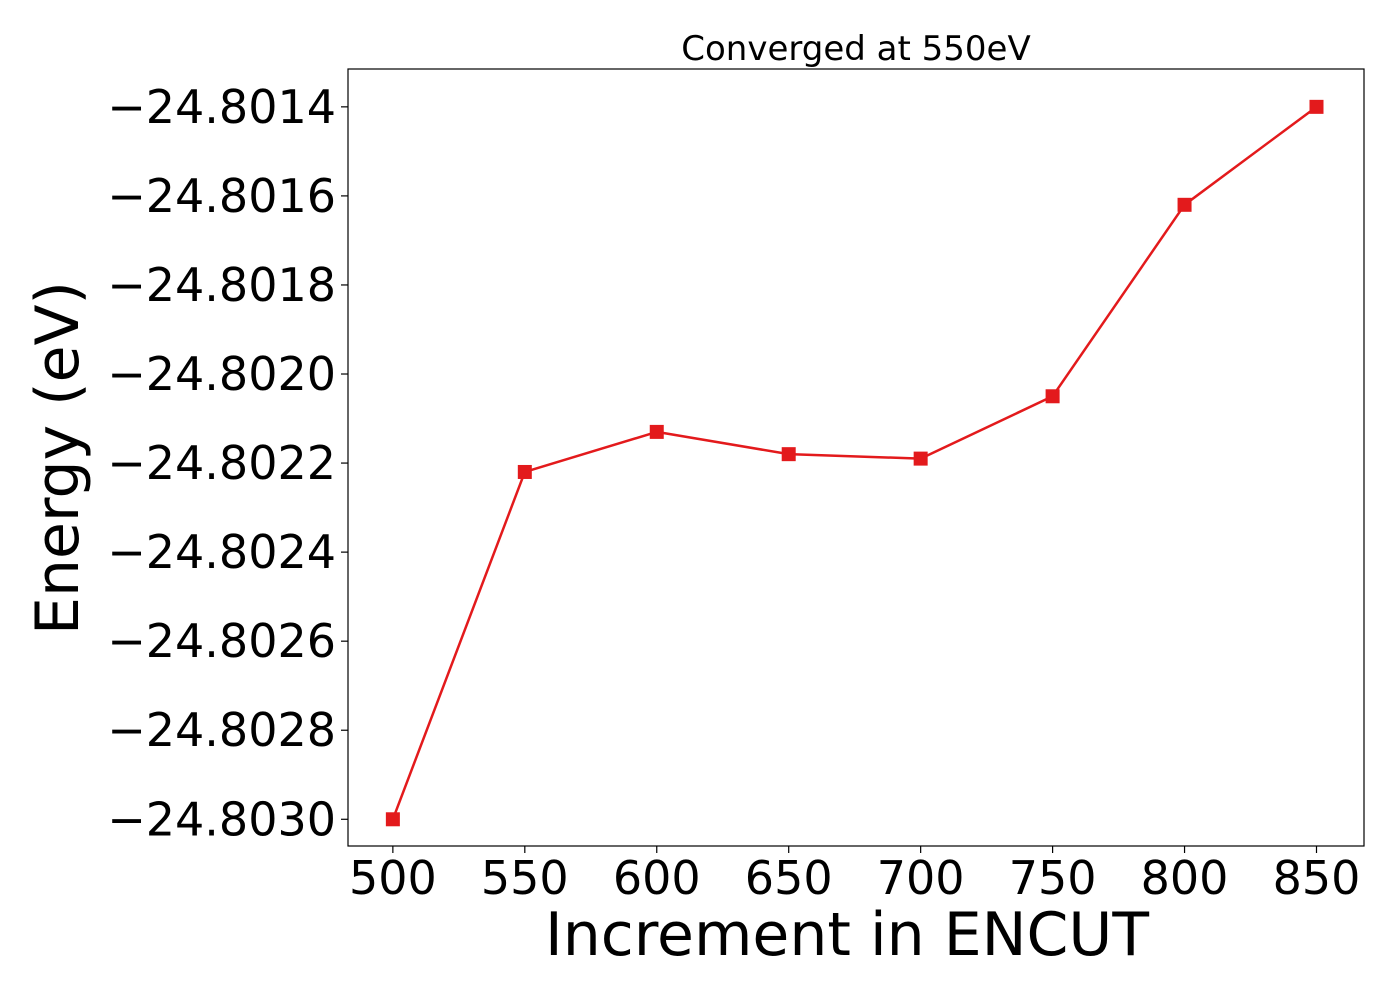  Describe the element at coordinates (221, 819) in the screenshot. I see `y-tick-label: −24.8030` at that location.